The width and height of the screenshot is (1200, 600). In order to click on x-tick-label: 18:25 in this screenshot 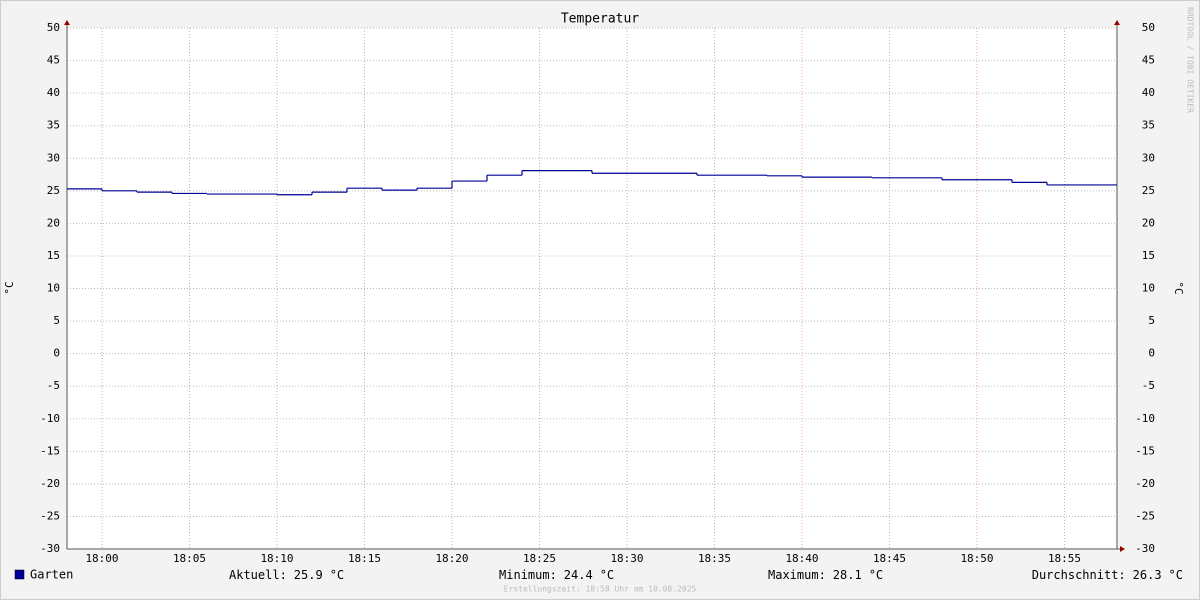, I will do `click(539, 558)`.